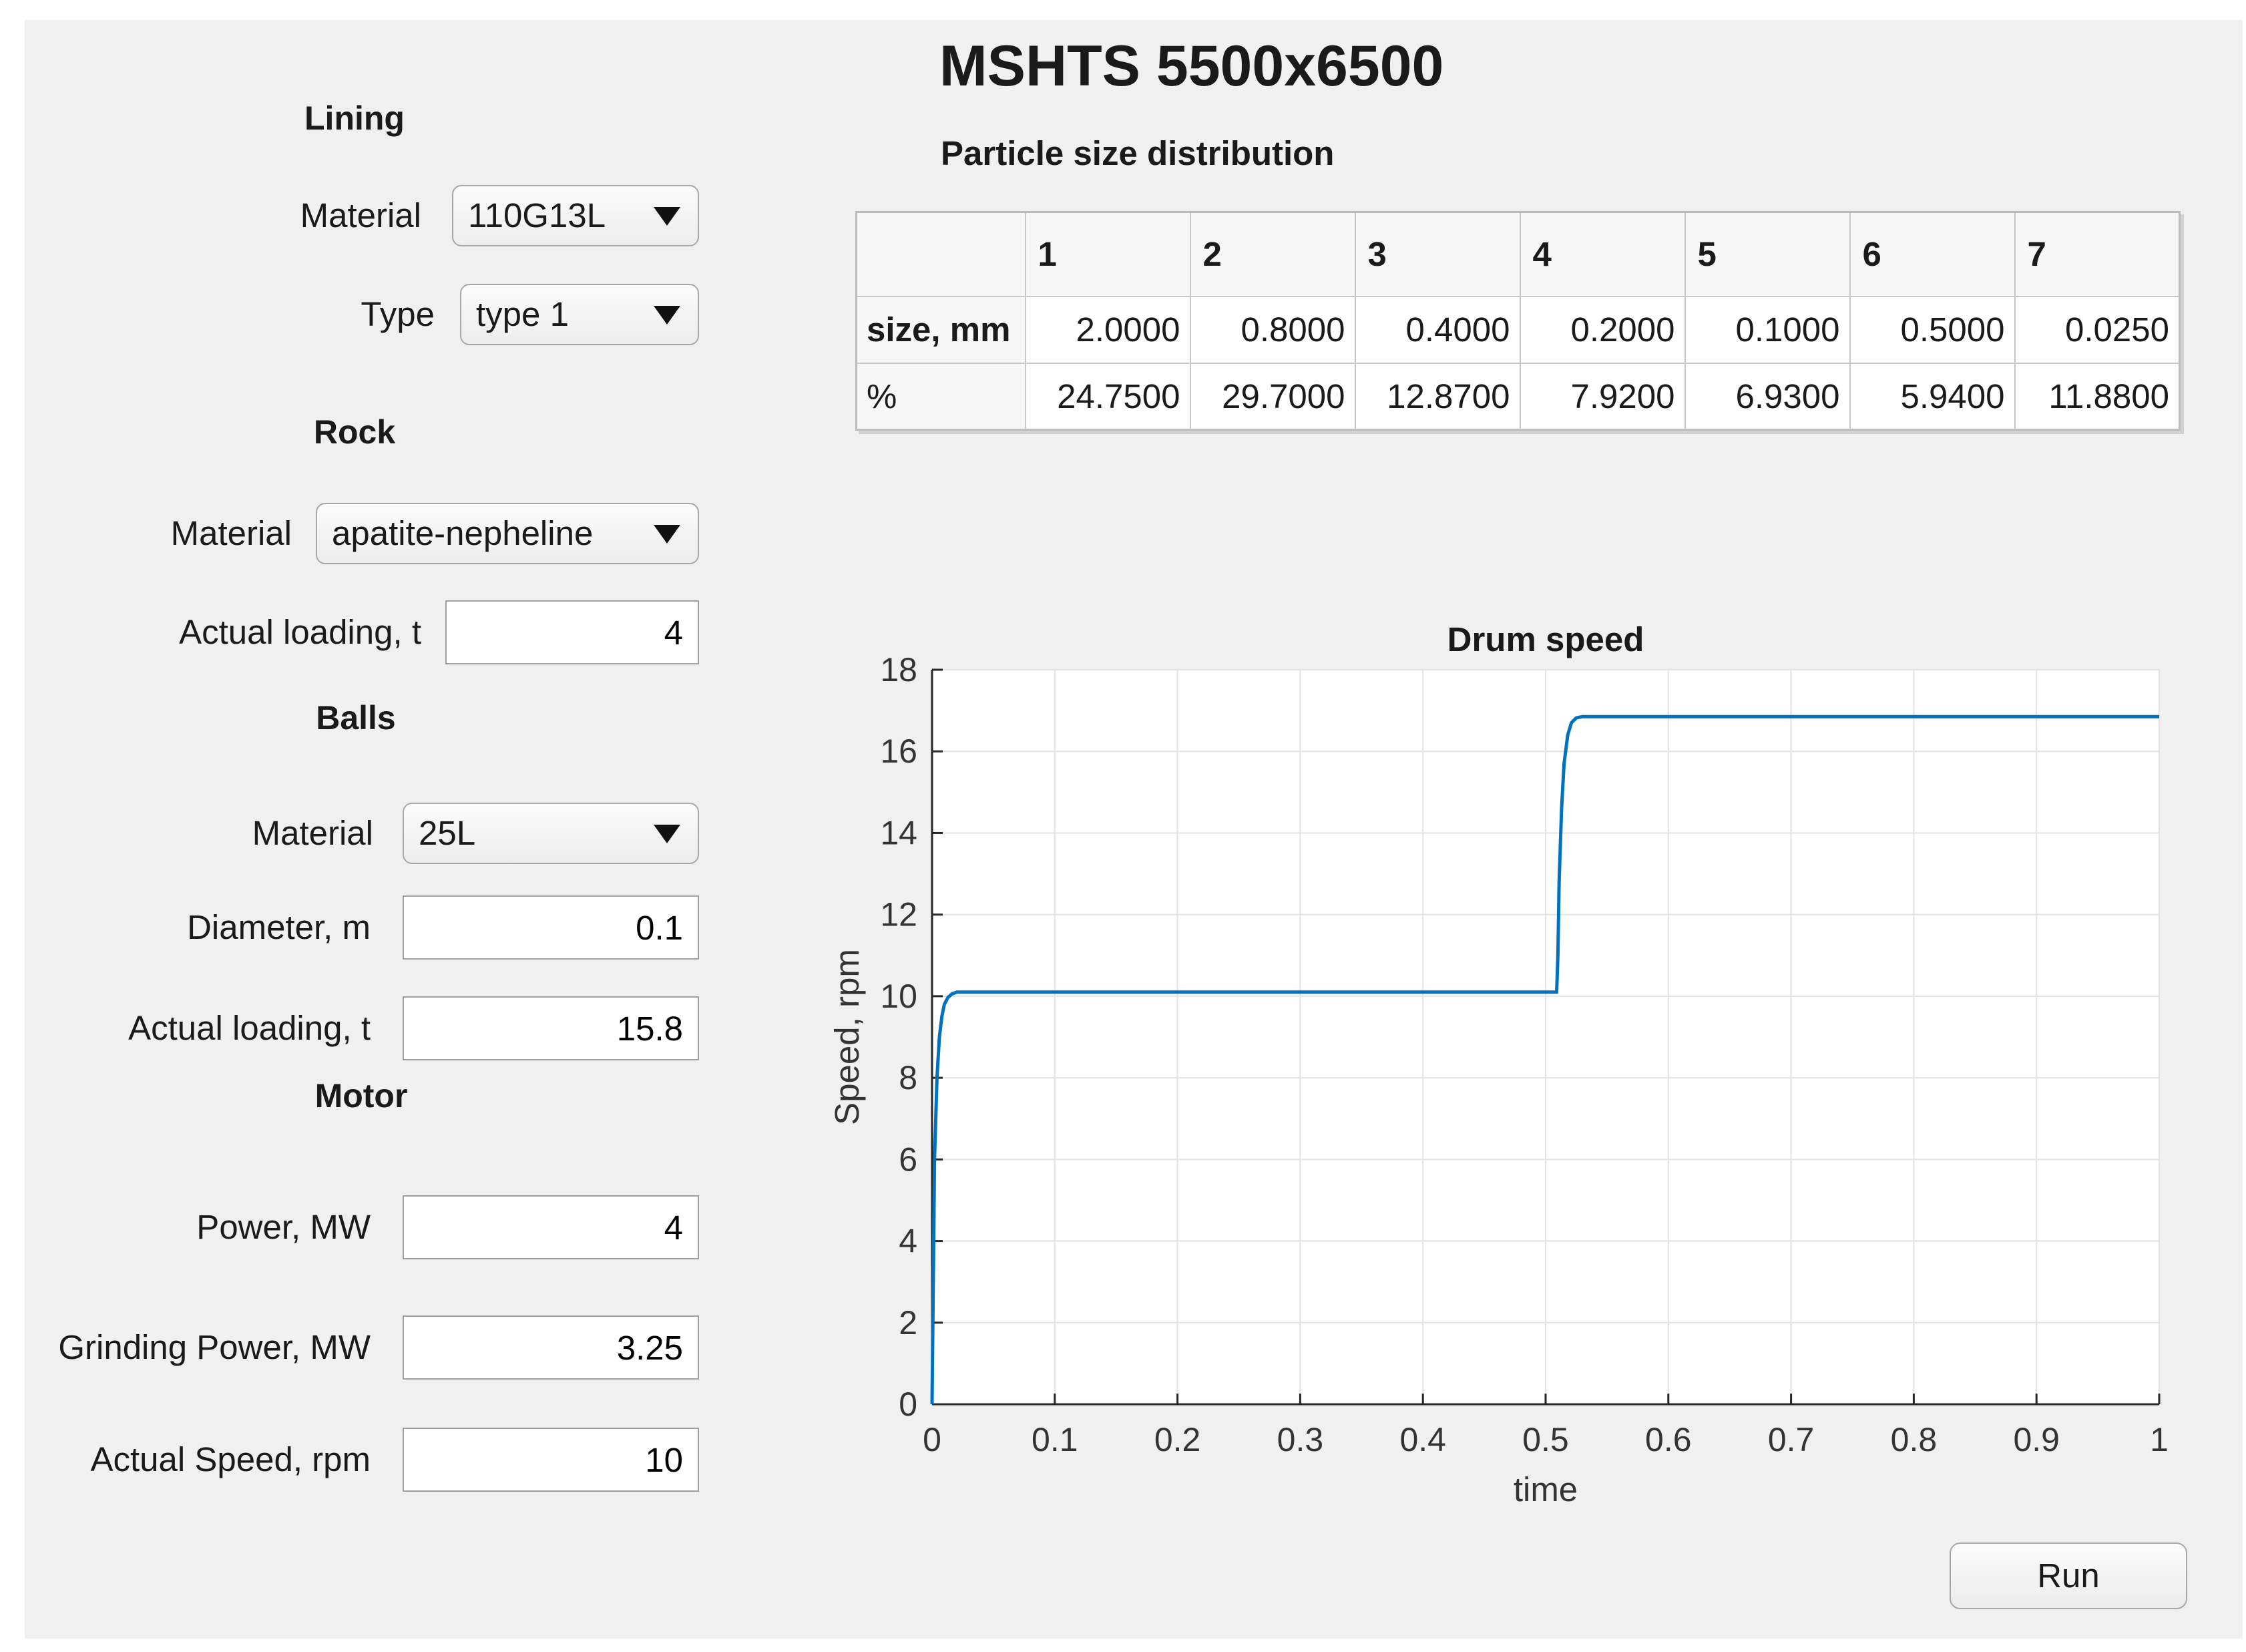 The height and width of the screenshot is (1652, 2246). What do you see at coordinates (572, 632) in the screenshot?
I see `rock-loading-field` at bounding box center [572, 632].